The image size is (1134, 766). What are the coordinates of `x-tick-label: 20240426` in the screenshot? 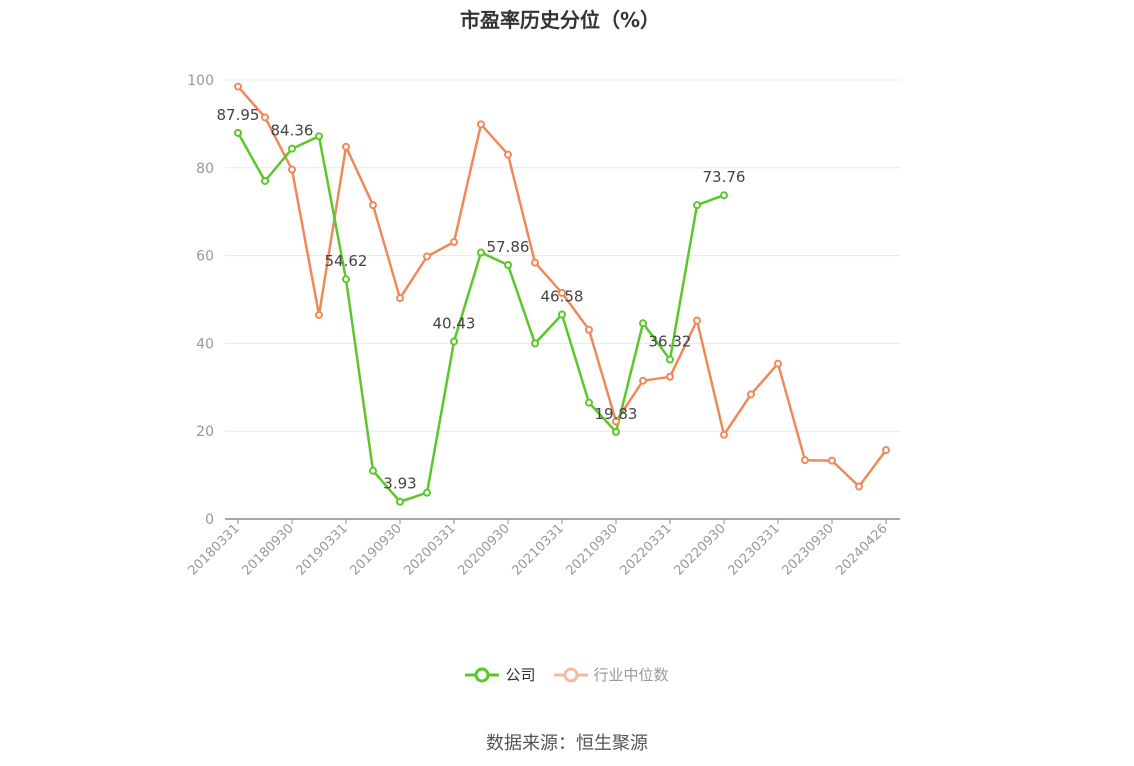 It's located at (861, 549).